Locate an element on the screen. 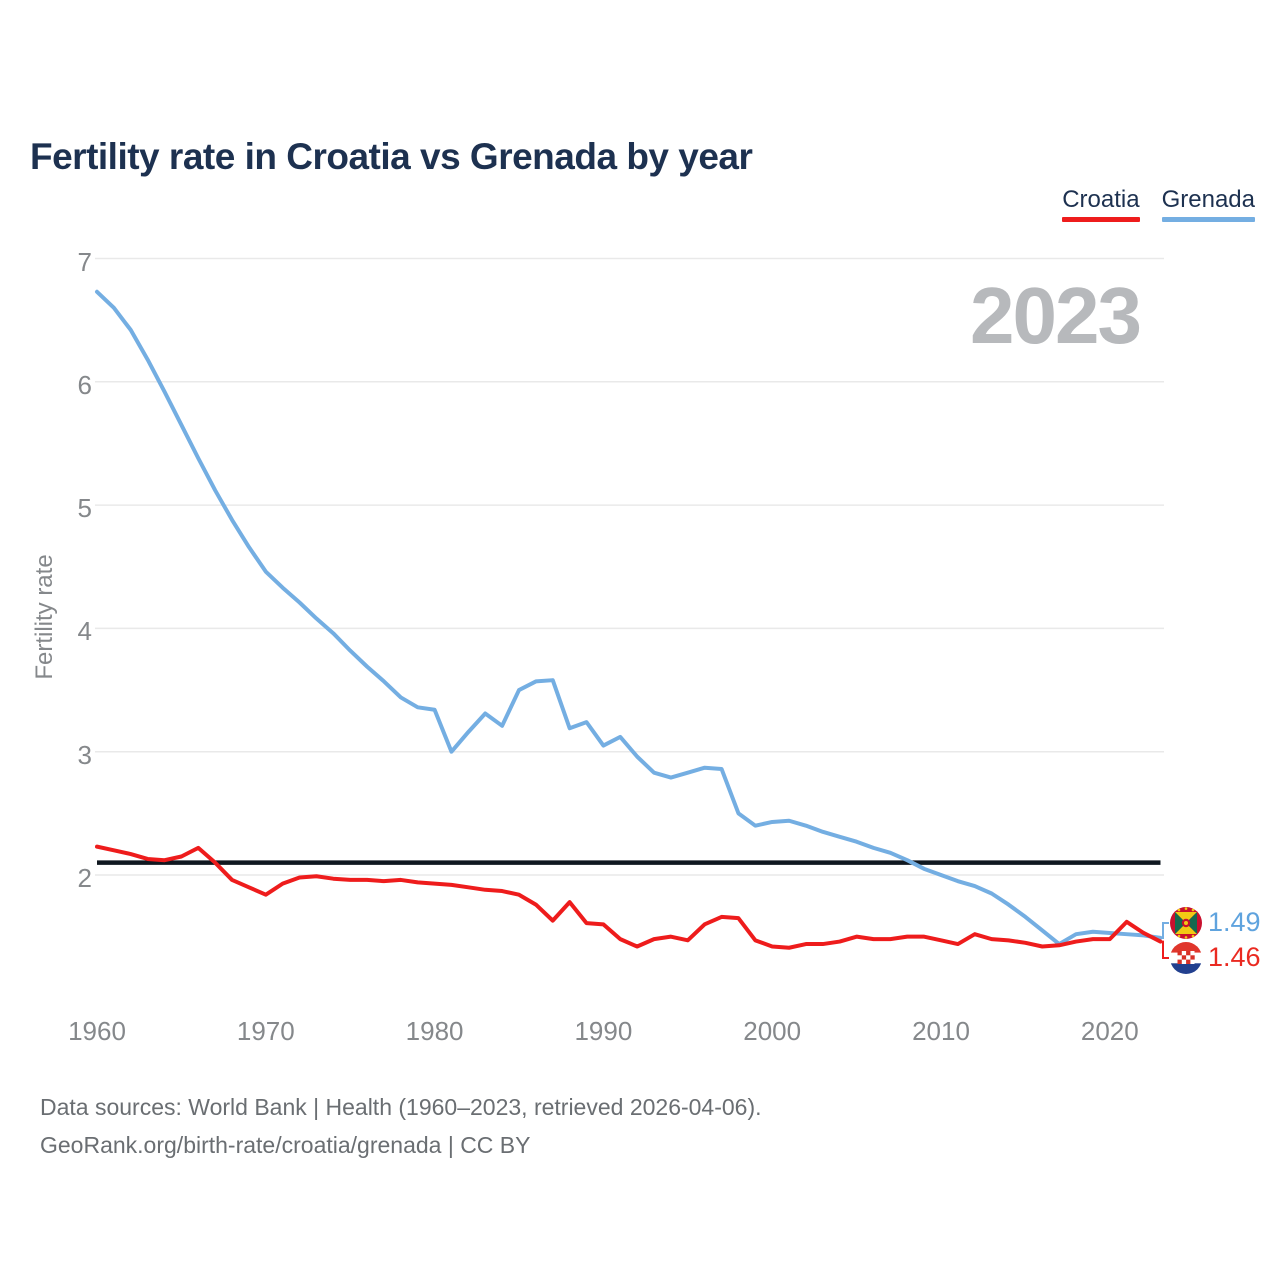 Image resolution: width=1280 pixels, height=1280 pixels. x-tick-label: 1990 is located at coordinates (603, 1031).